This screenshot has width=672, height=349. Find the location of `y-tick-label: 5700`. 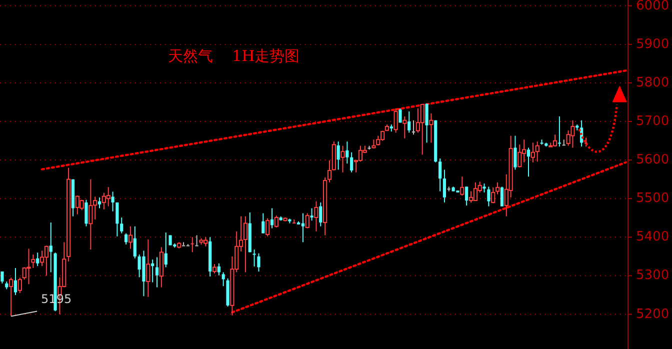

y-tick-label: 5700 is located at coordinates (653, 121).